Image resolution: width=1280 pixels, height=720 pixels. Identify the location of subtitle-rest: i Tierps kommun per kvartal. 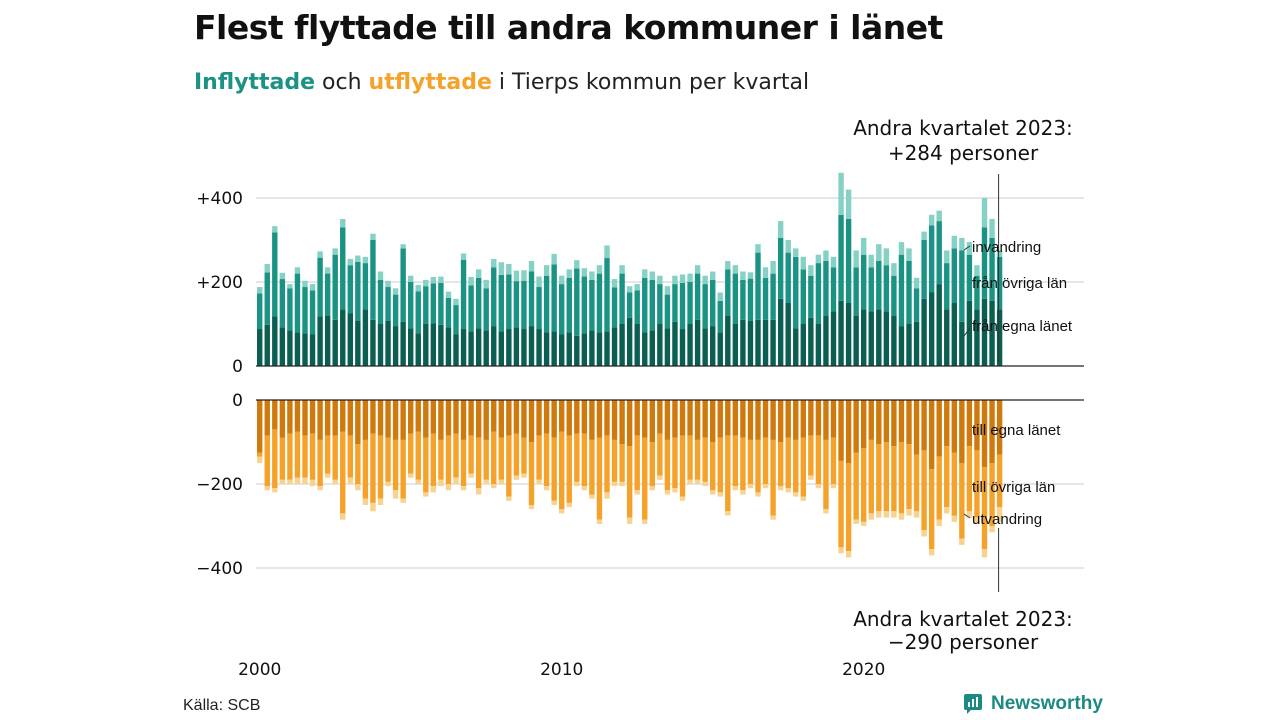
(654, 82).